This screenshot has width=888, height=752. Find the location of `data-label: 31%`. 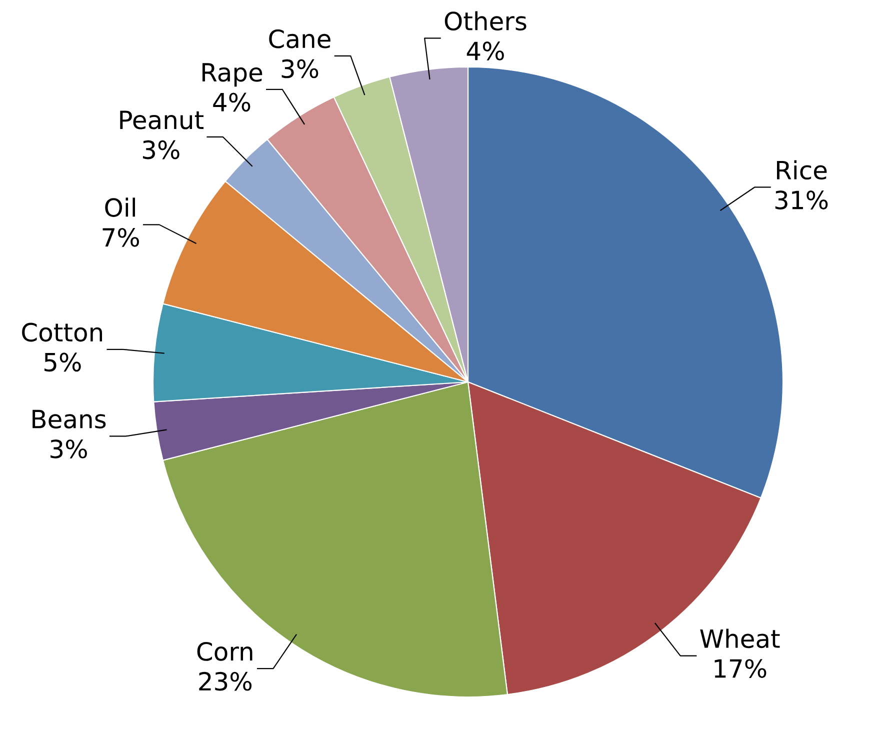

data-label: 31% is located at coordinates (801, 200).